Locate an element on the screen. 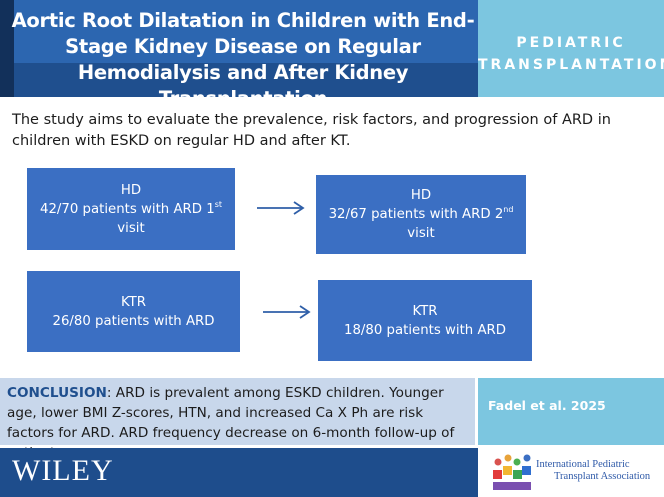 This screenshot has height=497, width=664. ipta-logo-icon is located at coordinates (512, 472).